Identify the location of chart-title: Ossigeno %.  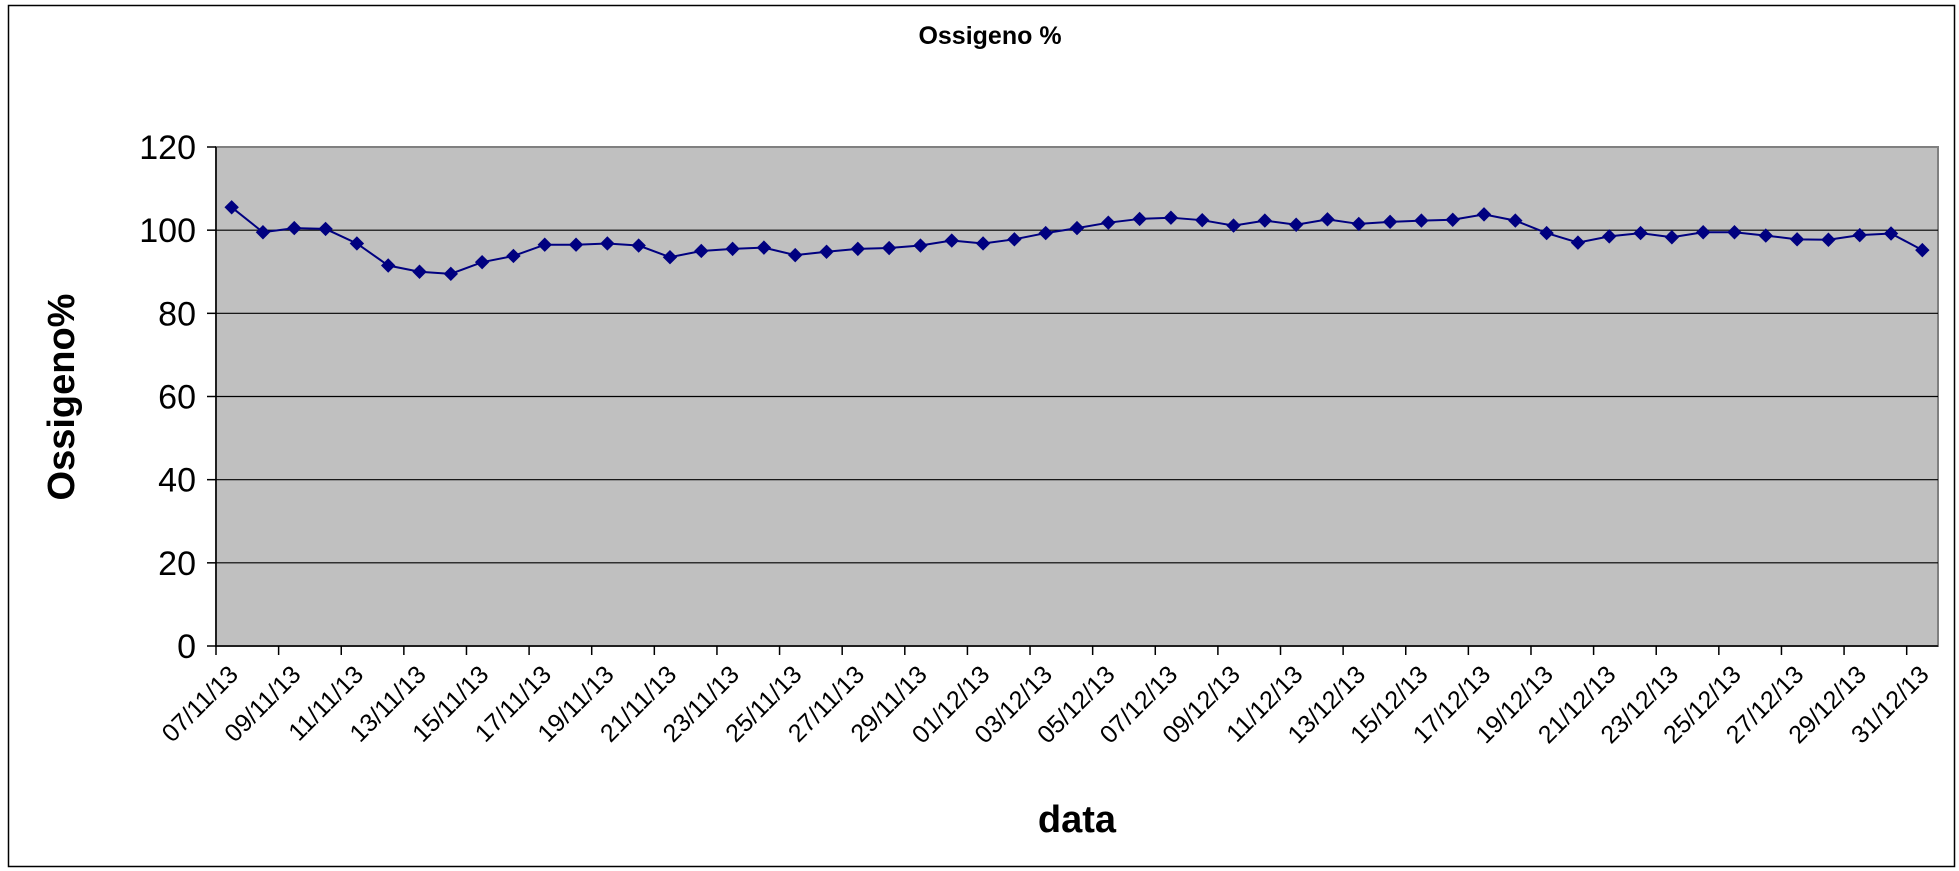
(989, 36).